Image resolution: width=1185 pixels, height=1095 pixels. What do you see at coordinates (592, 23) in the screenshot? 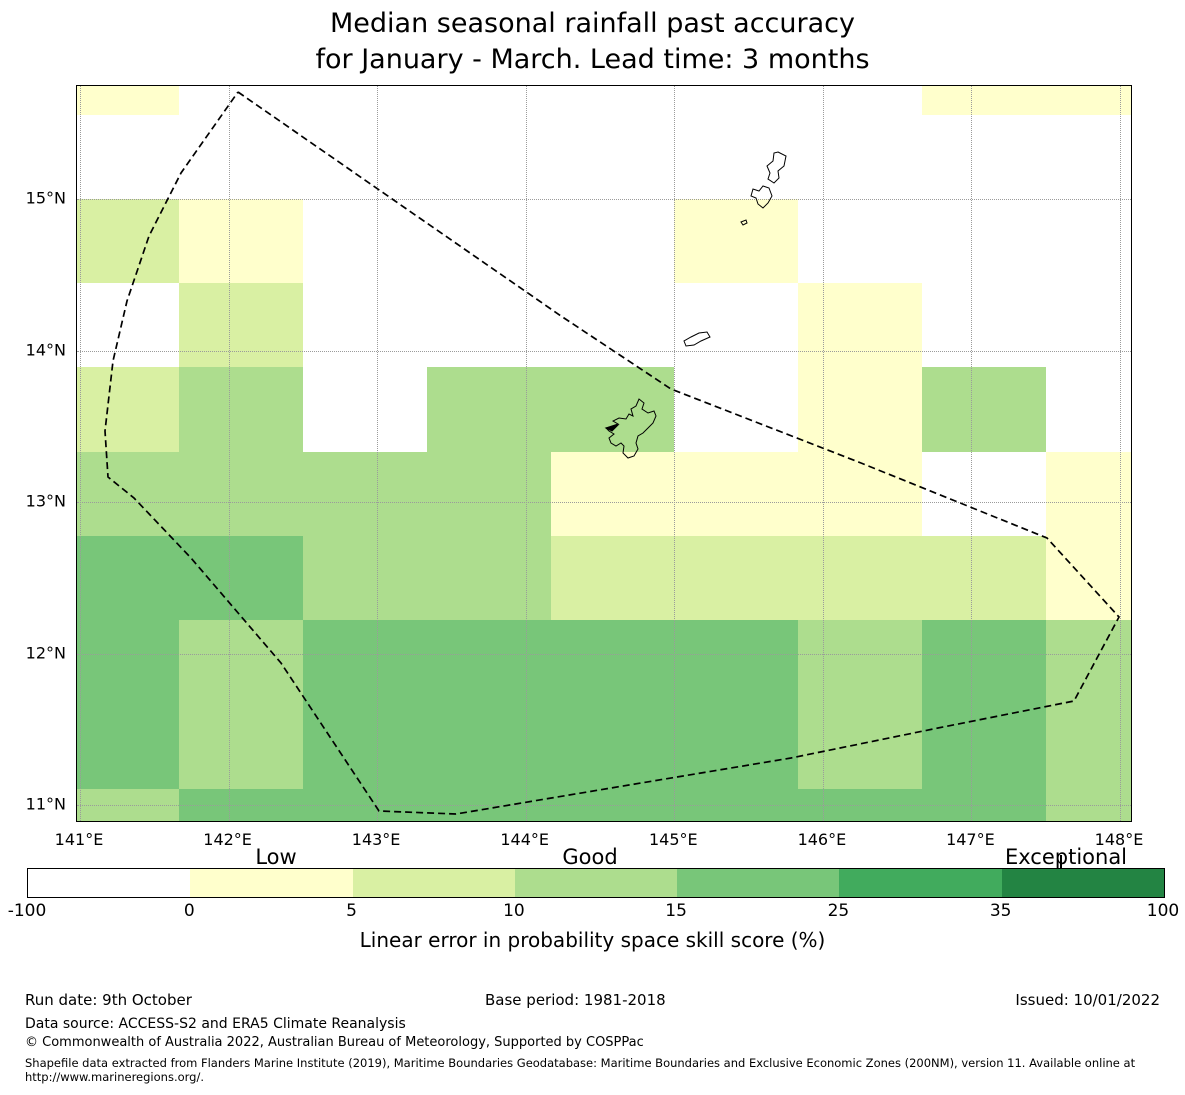
I see `page-title-line1: Median seasonal rainfall past accuracy` at bounding box center [592, 23].